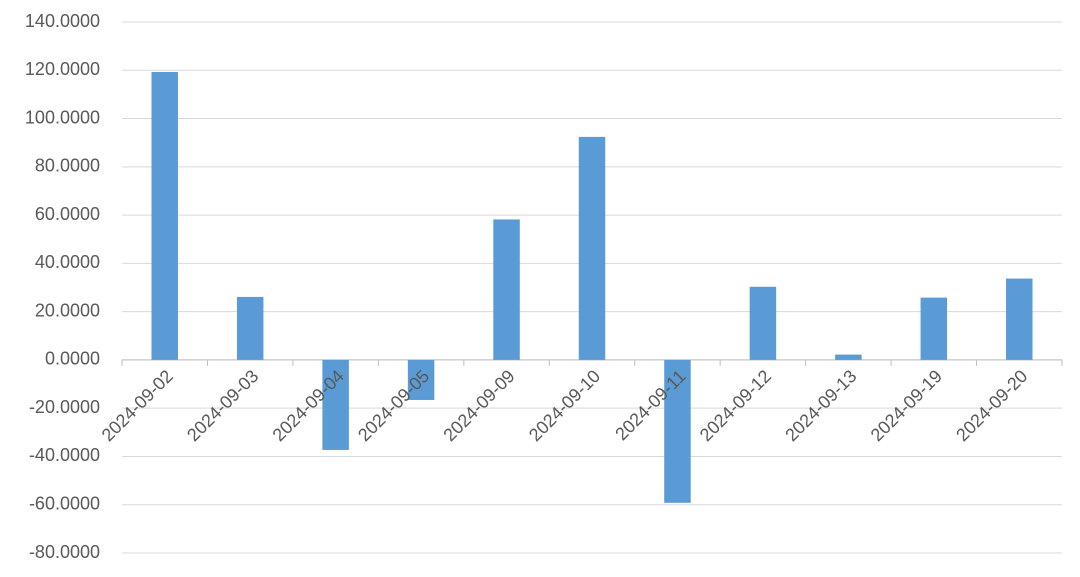  I want to click on x-tick-label: 2024-09-20, so click(991, 405).